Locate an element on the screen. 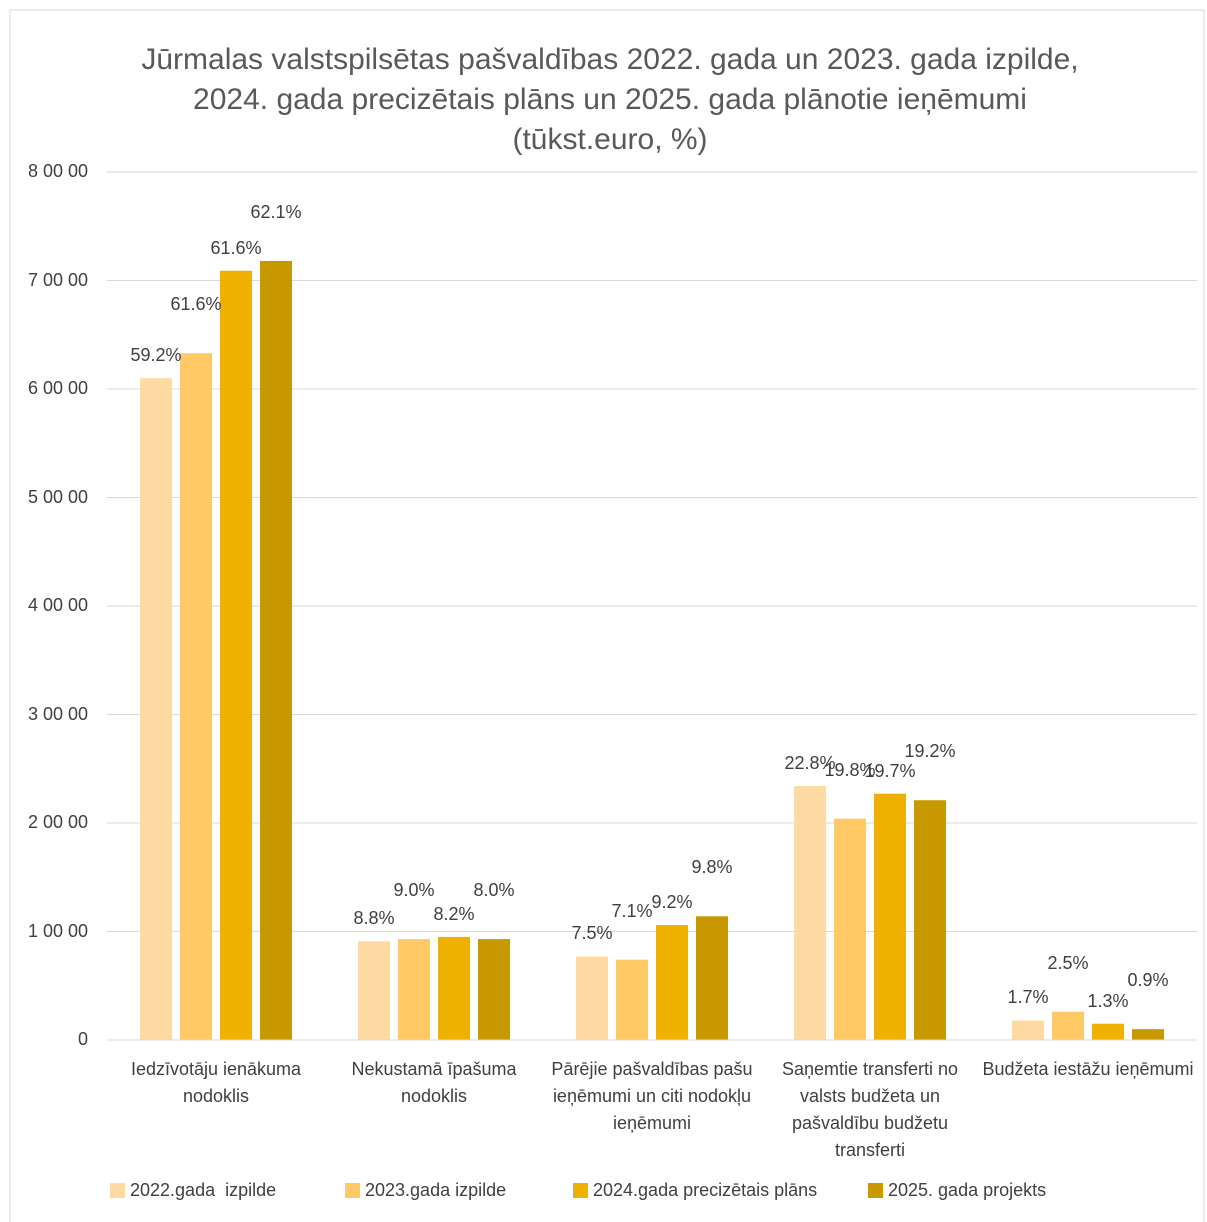 This screenshot has height=1222, width=1207. legend-label: 2023.gada izpilde is located at coordinates (436, 1190).